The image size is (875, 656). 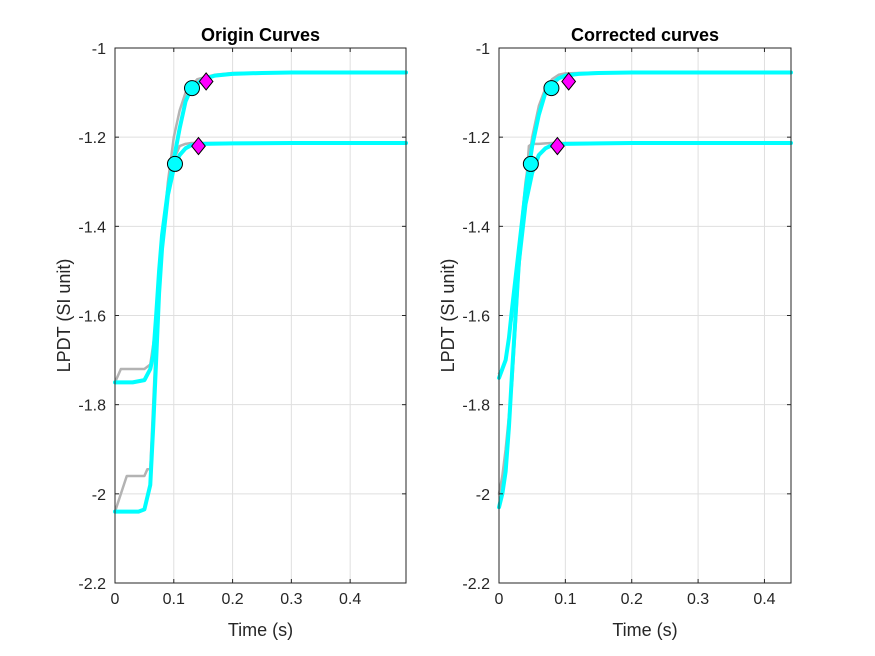 What do you see at coordinates (645, 35) in the screenshot?
I see `chart-title: Corrected curves` at bounding box center [645, 35].